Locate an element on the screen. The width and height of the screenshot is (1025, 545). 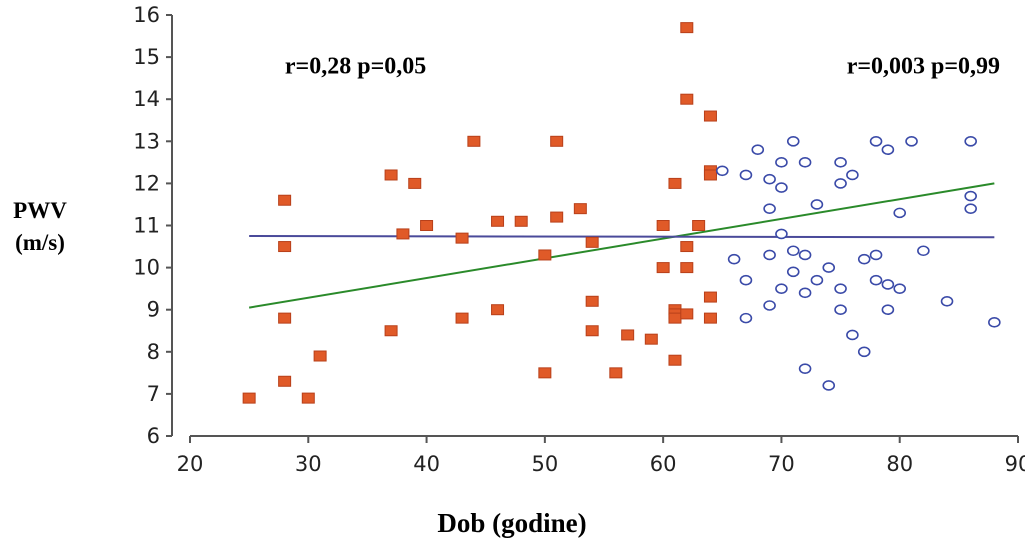
y-axis-title: PWV is located at coordinates (40, 210).